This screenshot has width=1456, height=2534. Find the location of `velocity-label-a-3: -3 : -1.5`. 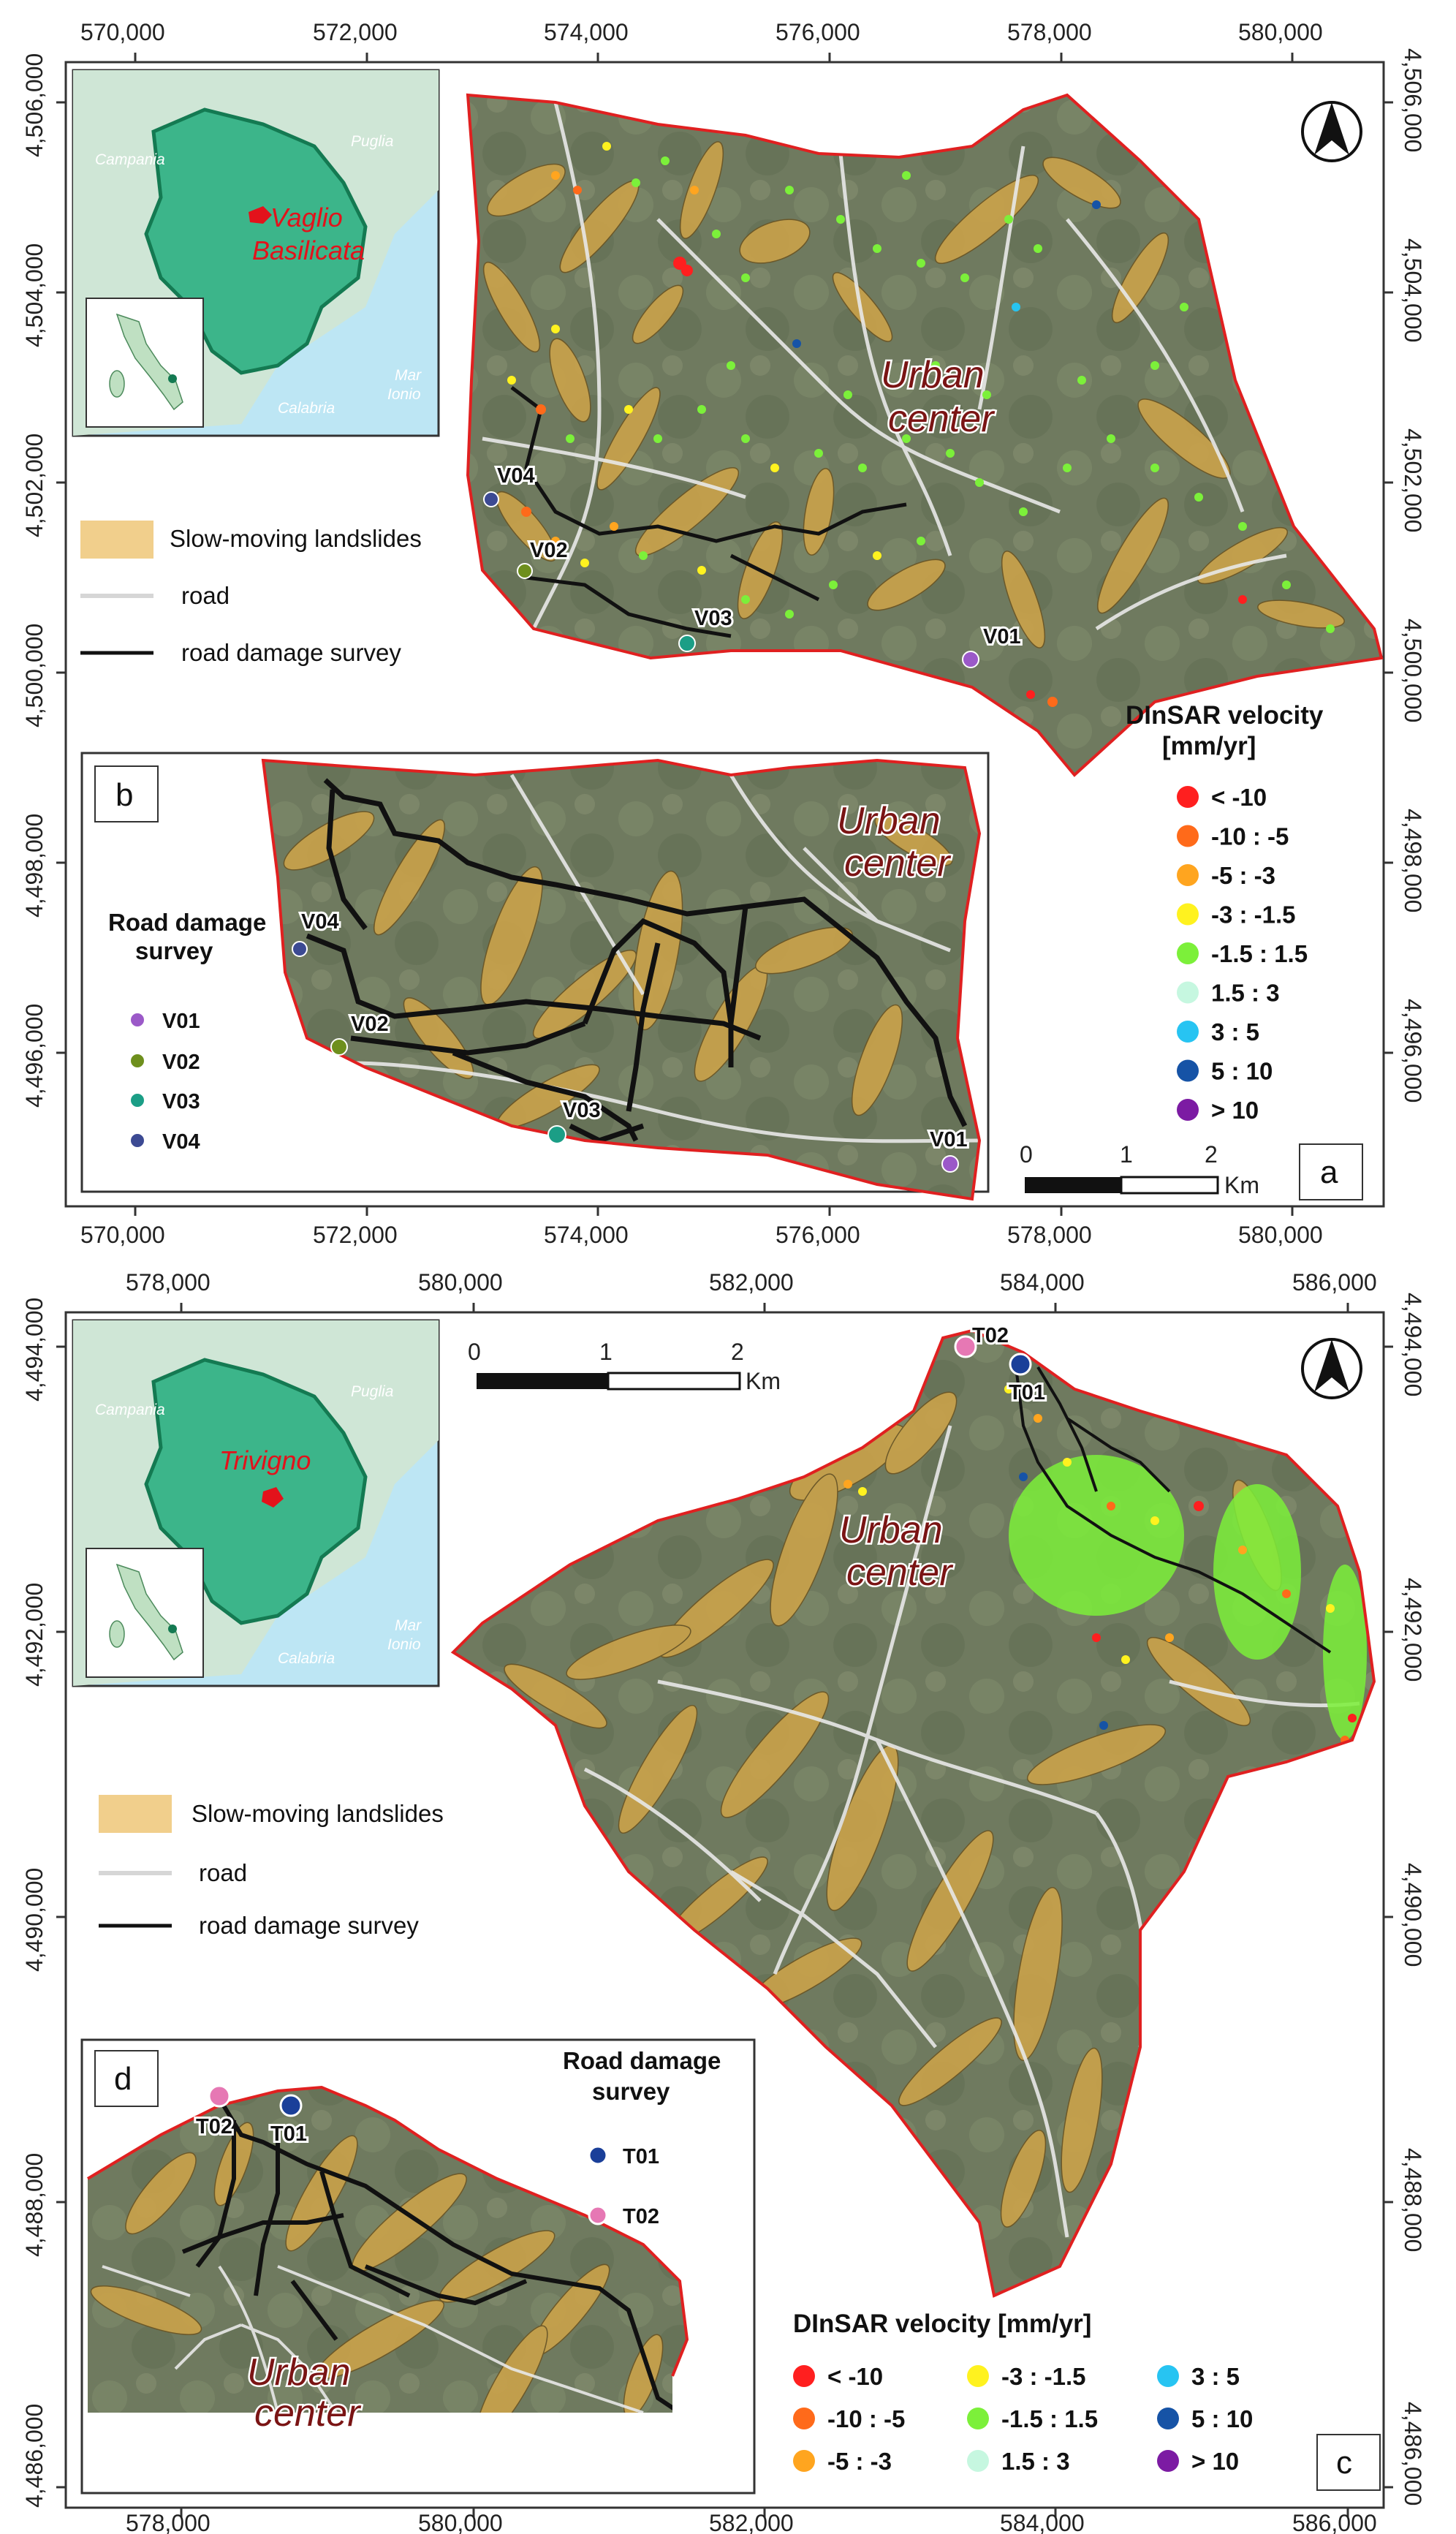

velocity-label-a-3: -3 : -1.5 is located at coordinates (1253, 915).